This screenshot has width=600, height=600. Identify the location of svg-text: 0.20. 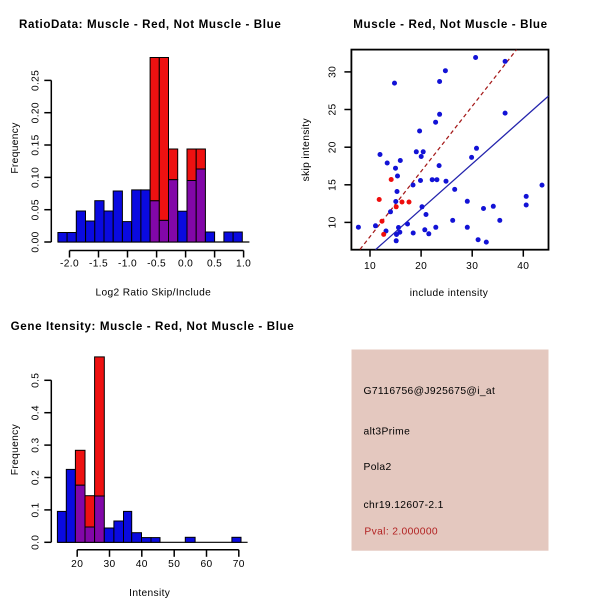
(36, 112).